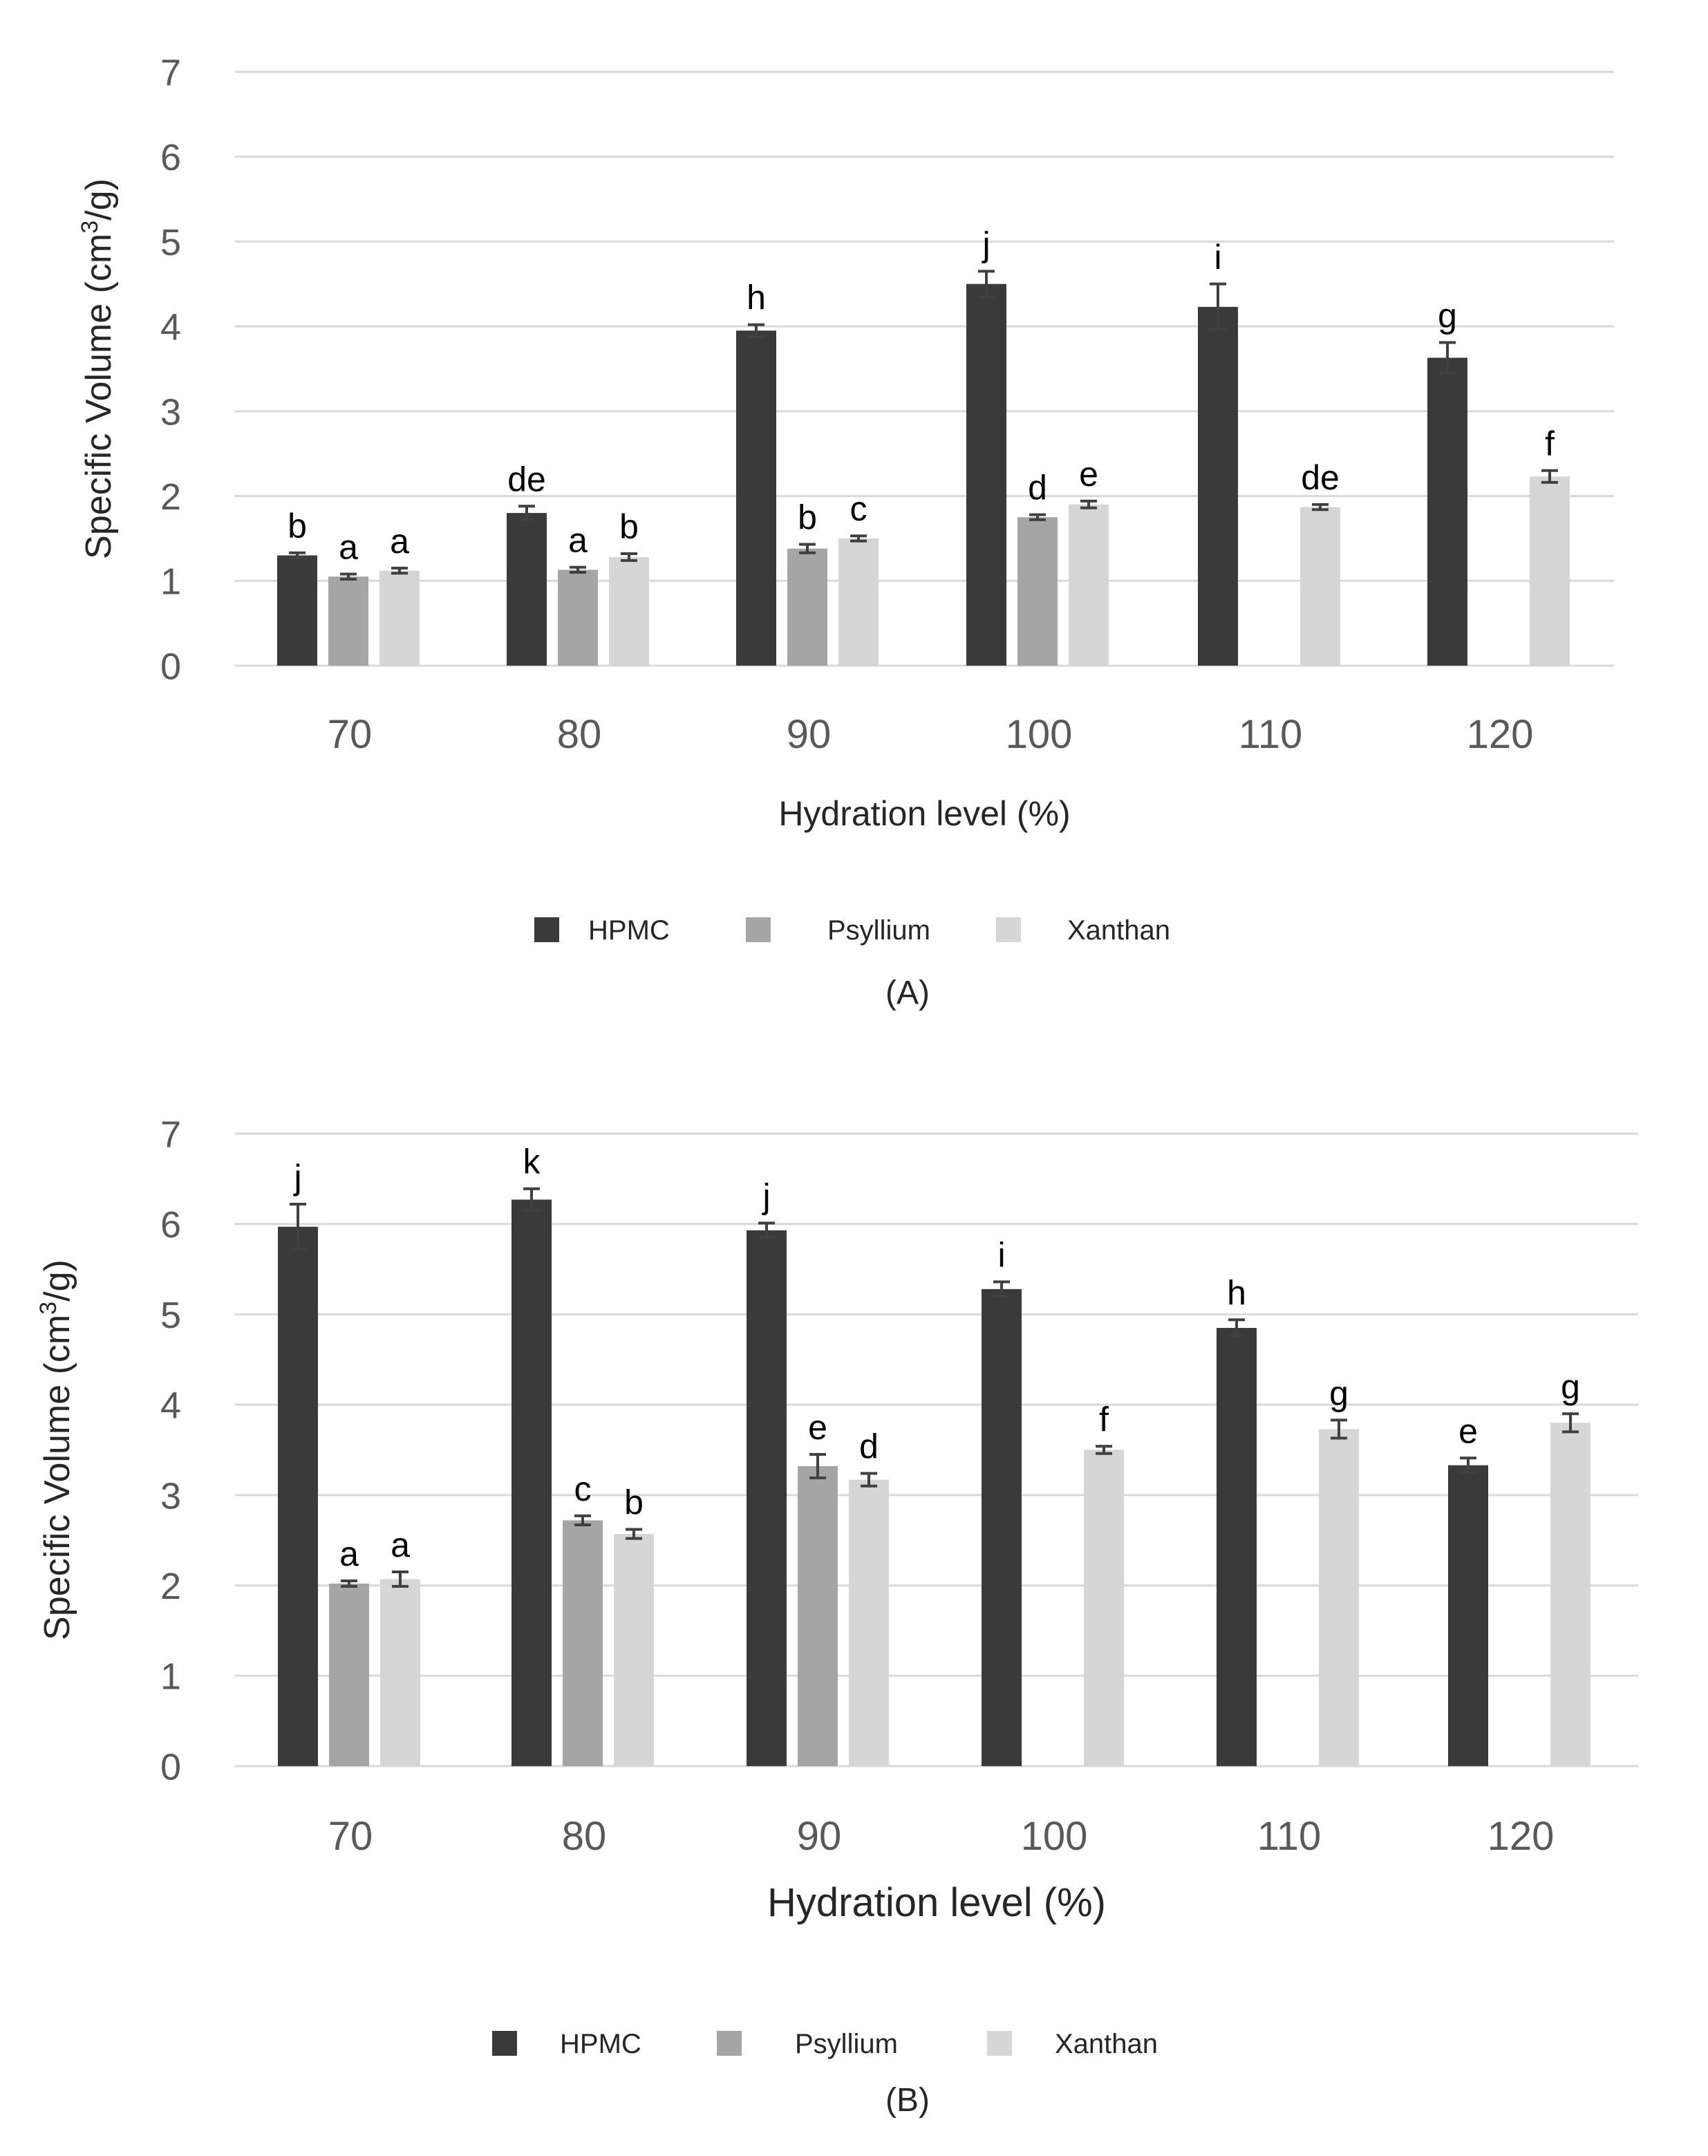 Image resolution: width=1708 pixels, height=2156 pixels. What do you see at coordinates (583, 1489) in the screenshot?
I see `significance-letter: c` at bounding box center [583, 1489].